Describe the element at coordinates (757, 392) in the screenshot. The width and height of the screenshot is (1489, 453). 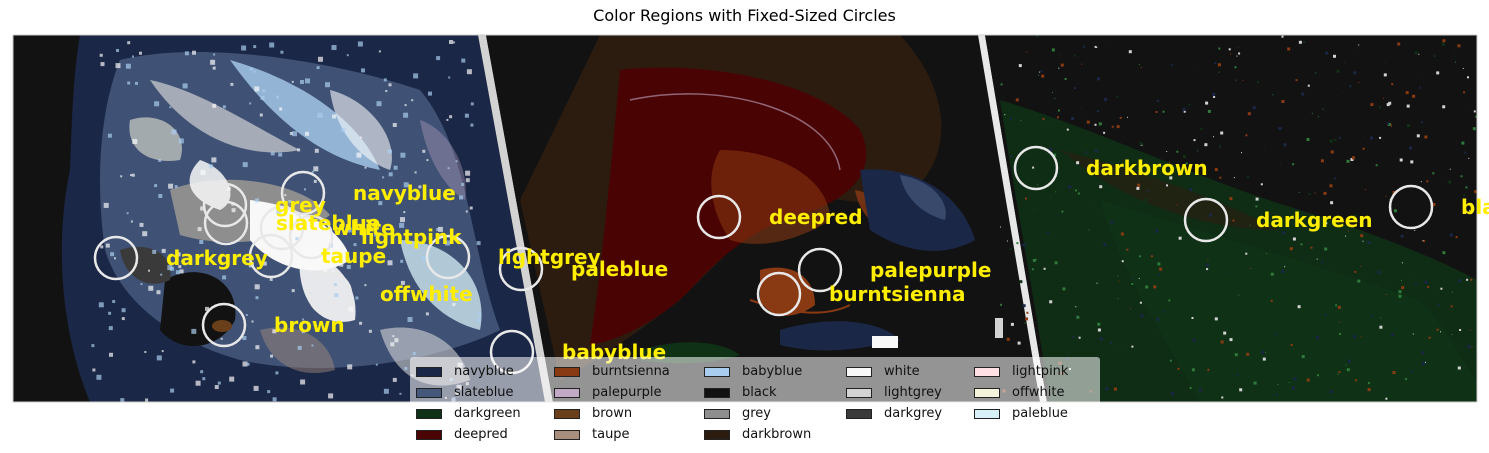
I see `legend-item: black` at that location.